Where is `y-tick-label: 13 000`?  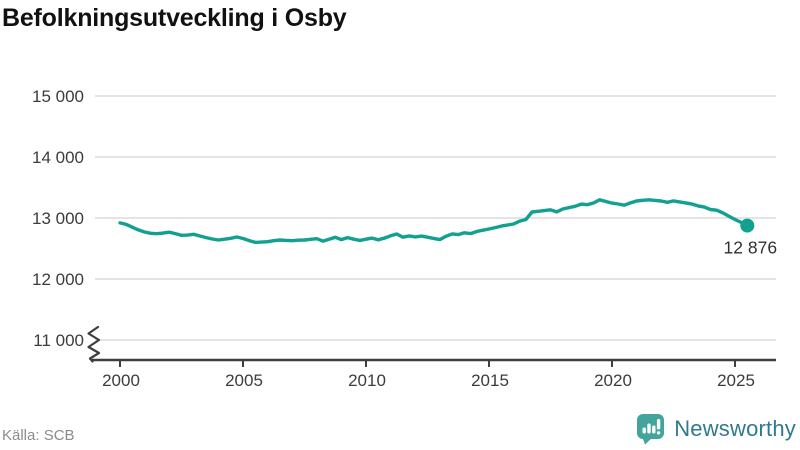
y-tick-label: 13 000 is located at coordinates (58, 218).